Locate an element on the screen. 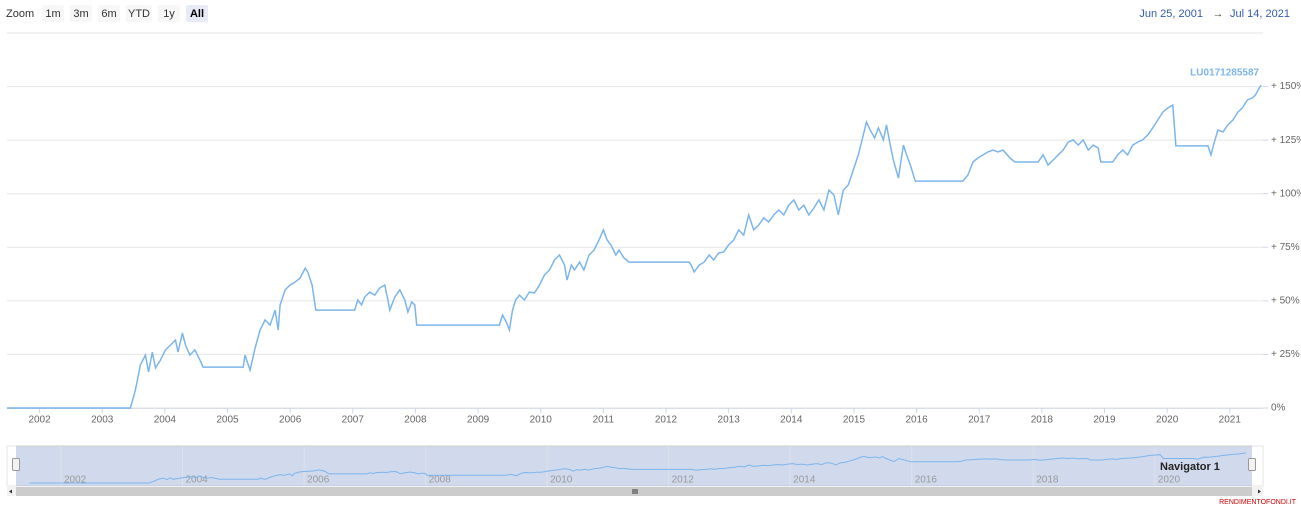 This screenshot has width=1301, height=506. y-tick-label: + 100% is located at coordinates (1286, 193).